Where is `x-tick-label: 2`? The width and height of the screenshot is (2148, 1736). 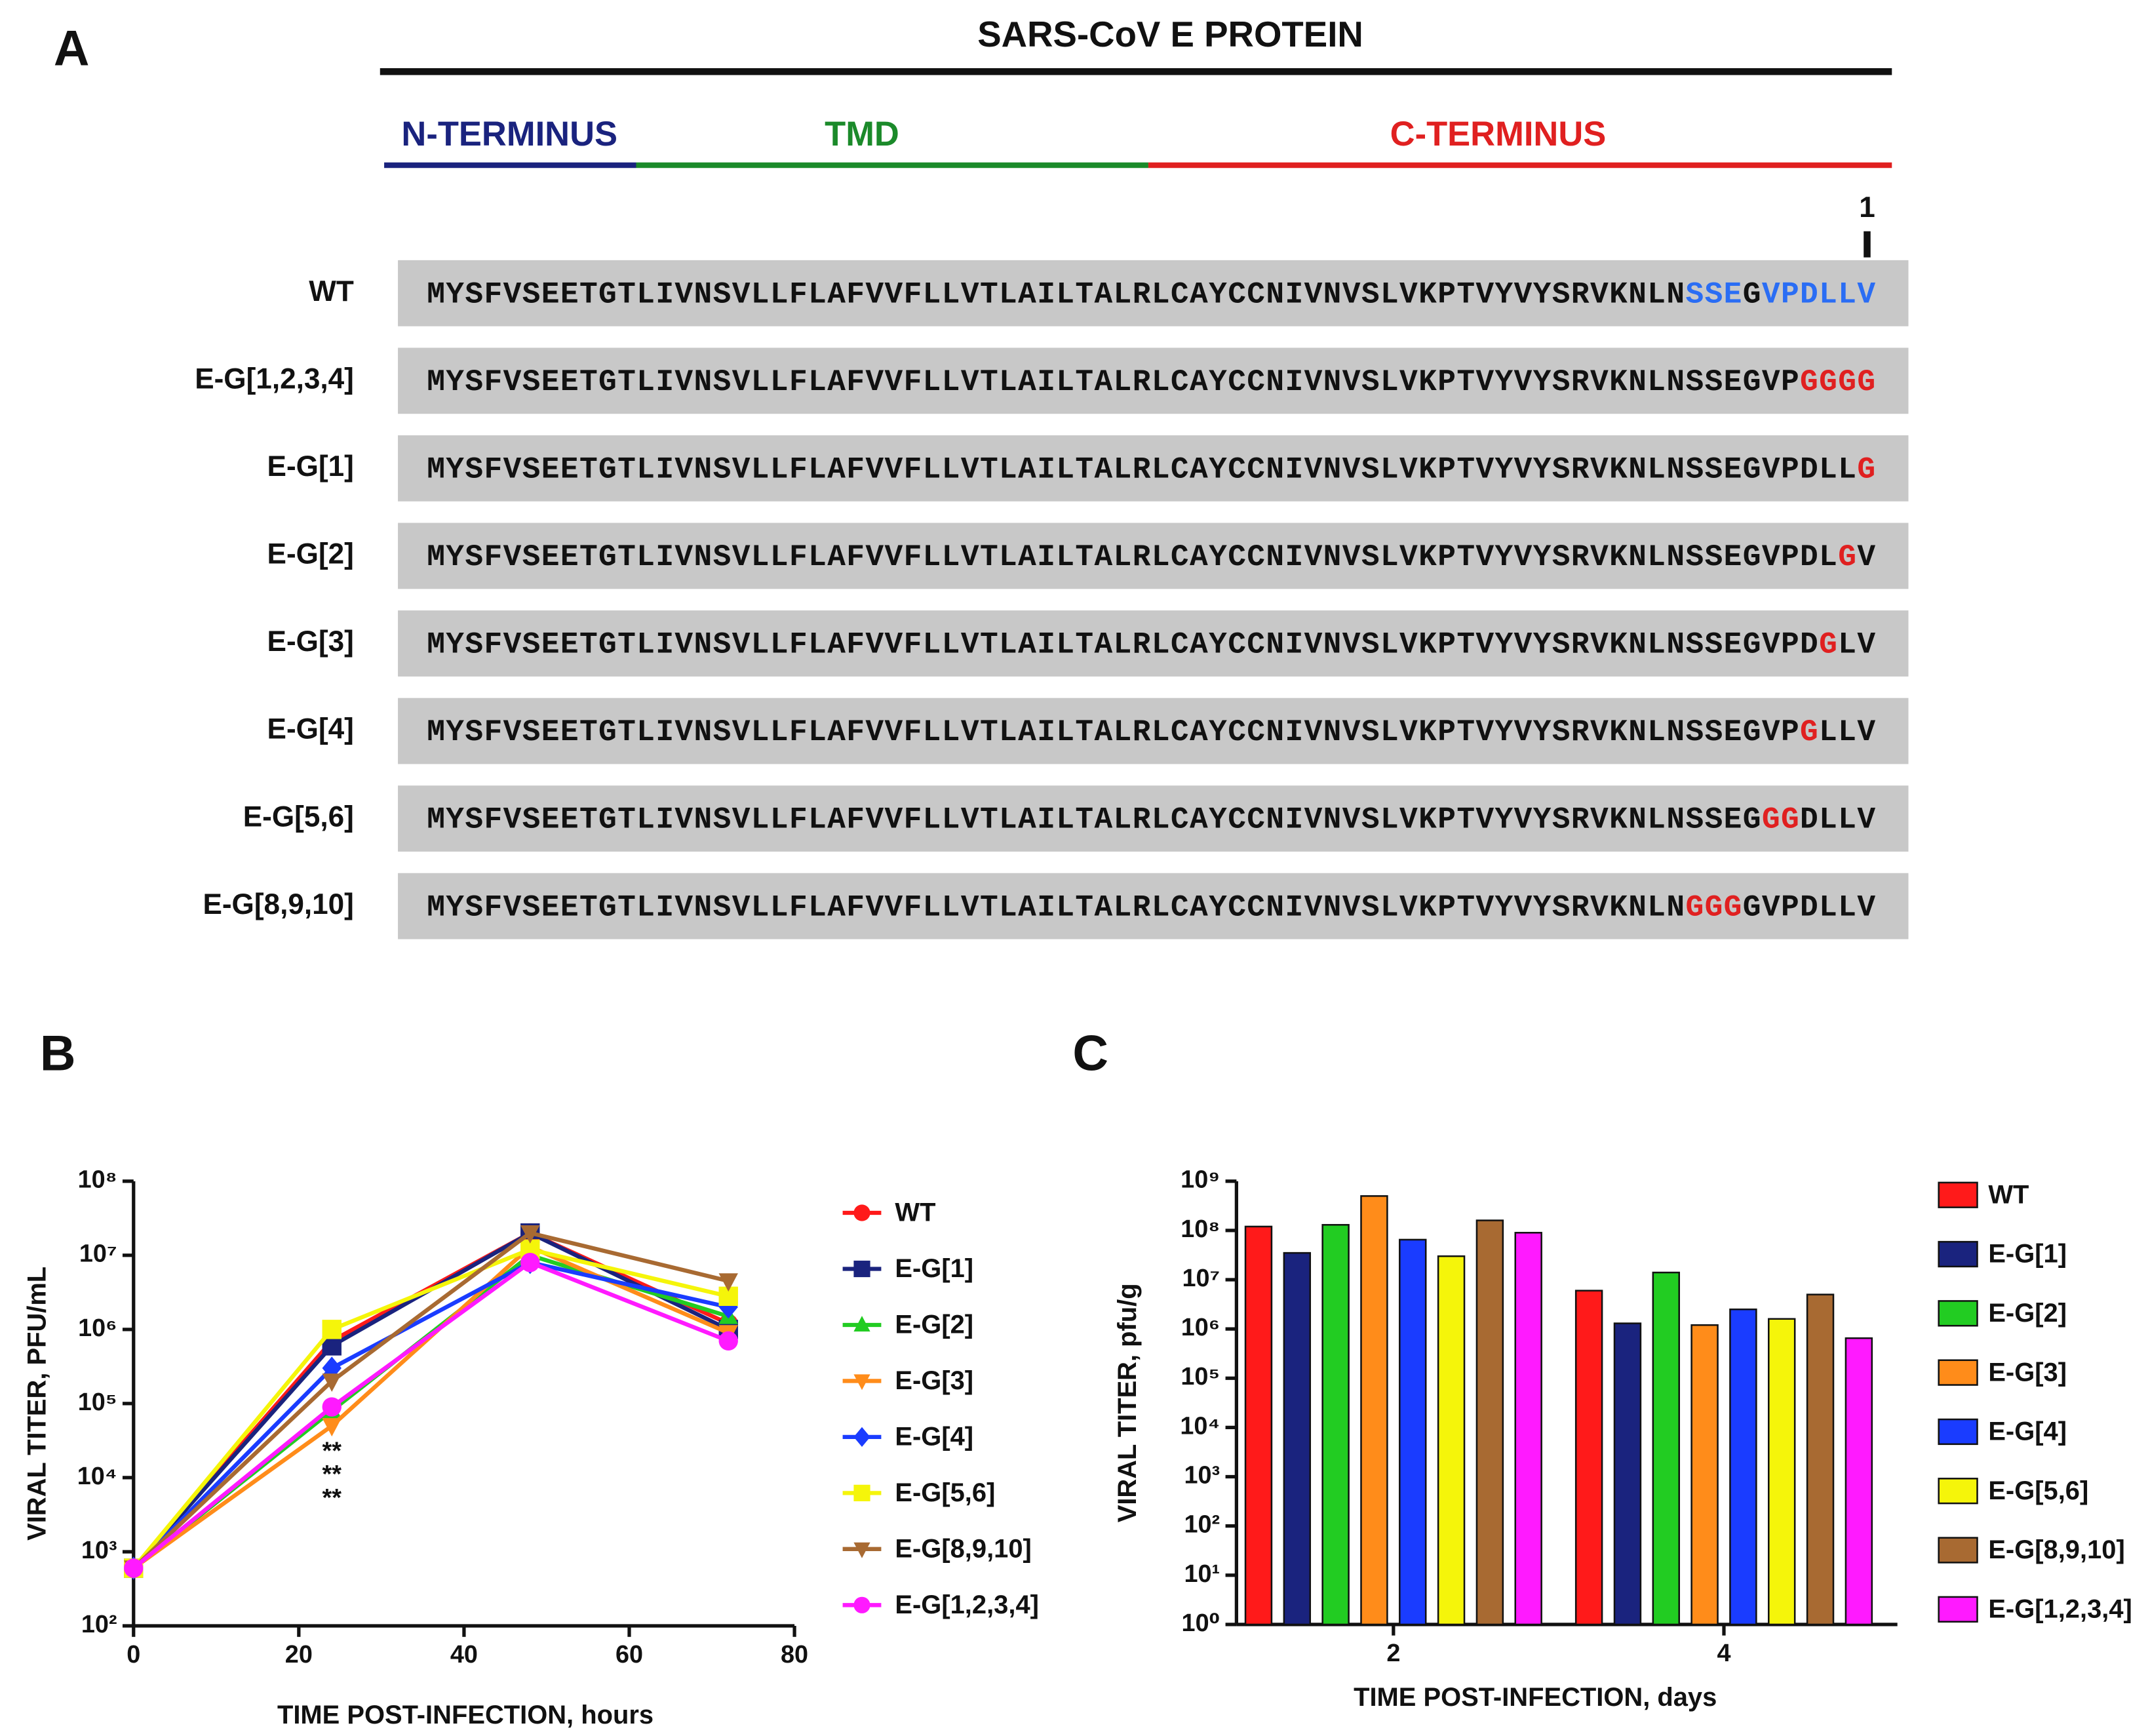
x-tick-label: 2 is located at coordinates (1393, 1653).